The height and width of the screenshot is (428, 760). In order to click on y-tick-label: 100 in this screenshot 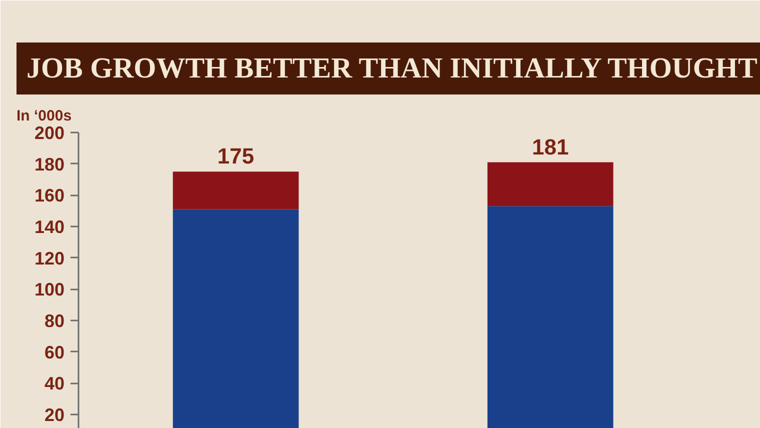, I will do `click(49, 290)`.